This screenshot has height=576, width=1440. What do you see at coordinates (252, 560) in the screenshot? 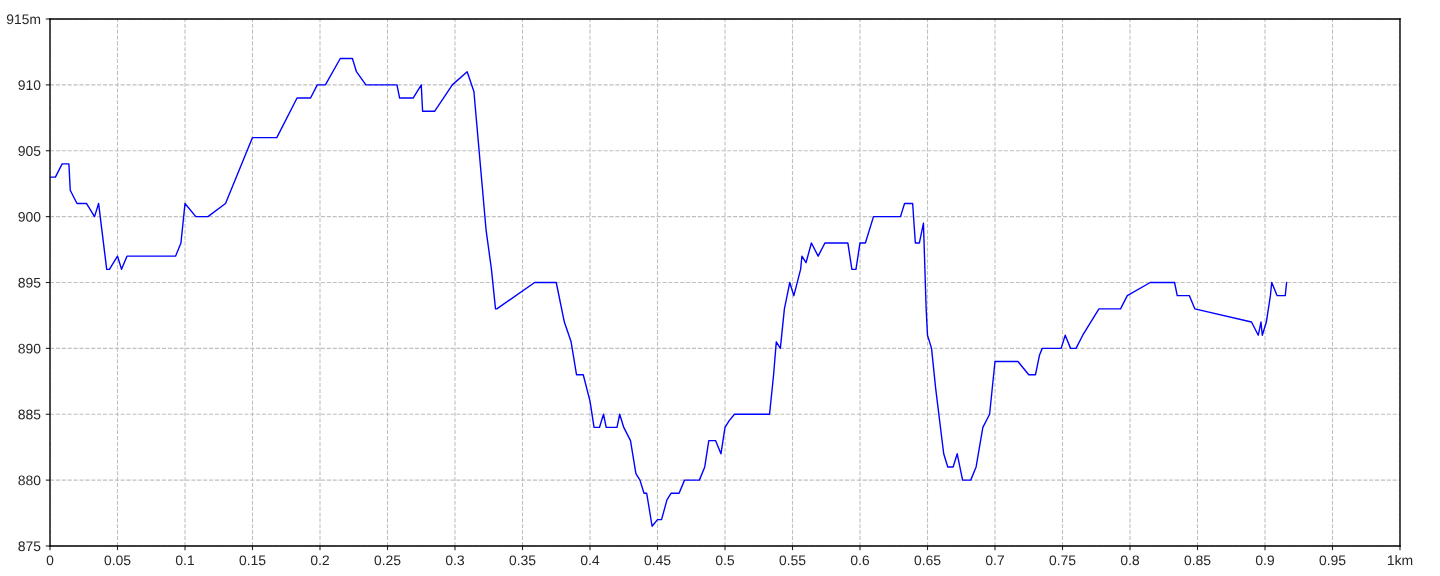
I see `x-tick-label: 0.15` at bounding box center [252, 560].